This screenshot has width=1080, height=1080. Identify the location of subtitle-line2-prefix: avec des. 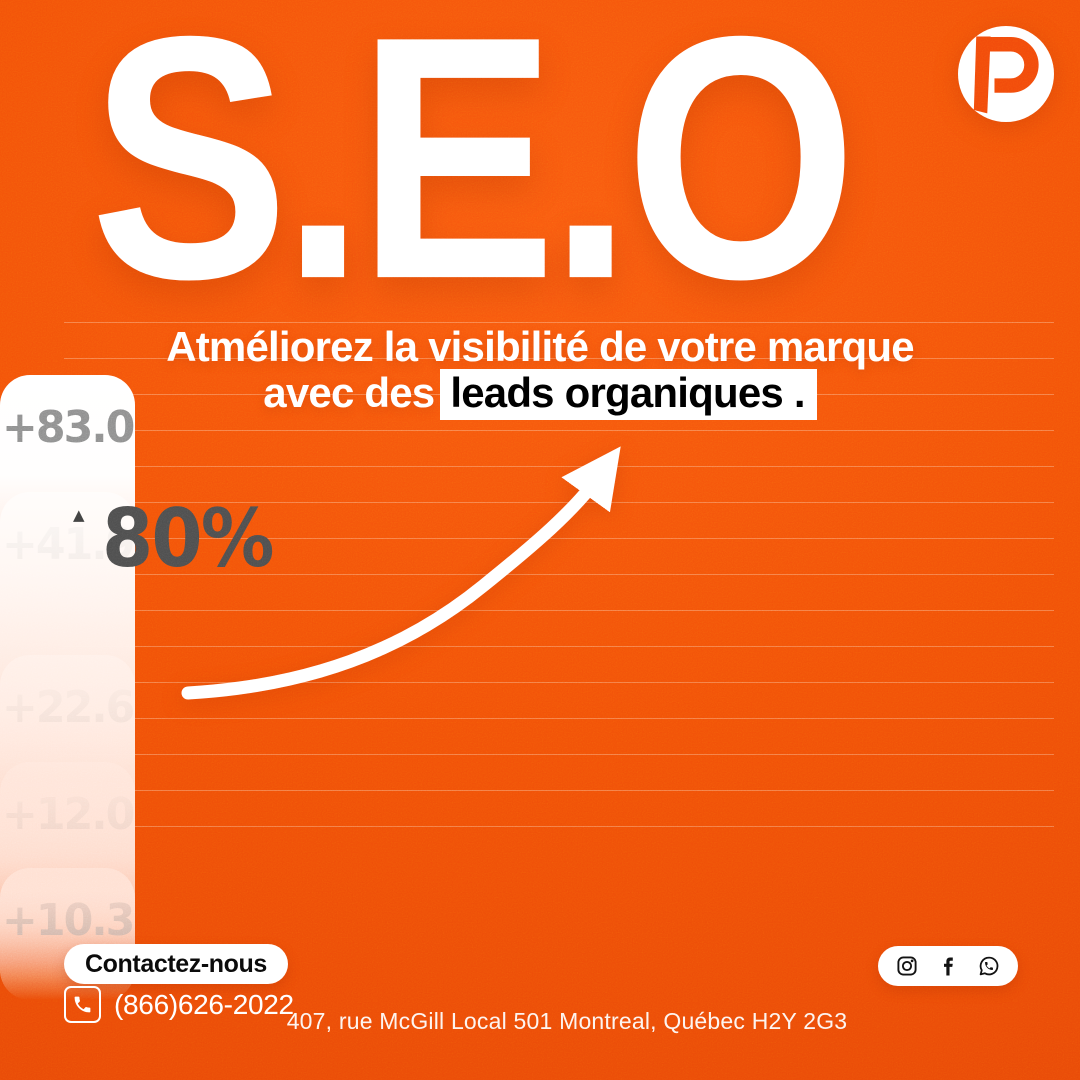
(349, 392).